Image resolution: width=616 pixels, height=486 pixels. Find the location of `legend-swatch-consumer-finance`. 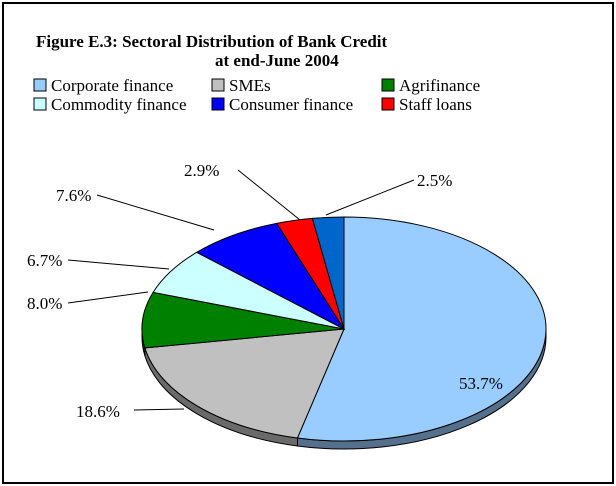

legend-swatch-consumer-finance is located at coordinates (218, 104).